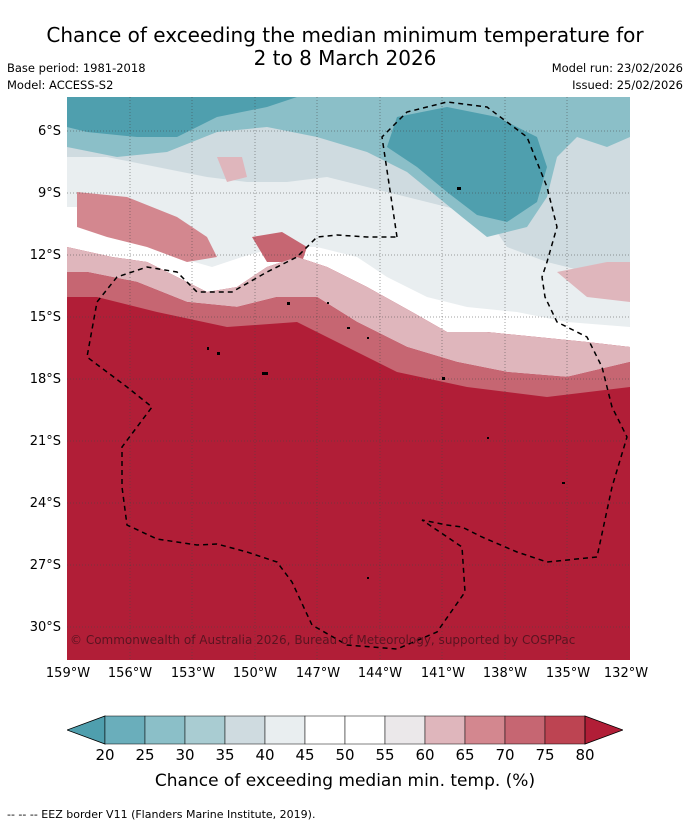 The image size is (690, 827). I want to click on lon-tick: 147°W, so click(318, 673).